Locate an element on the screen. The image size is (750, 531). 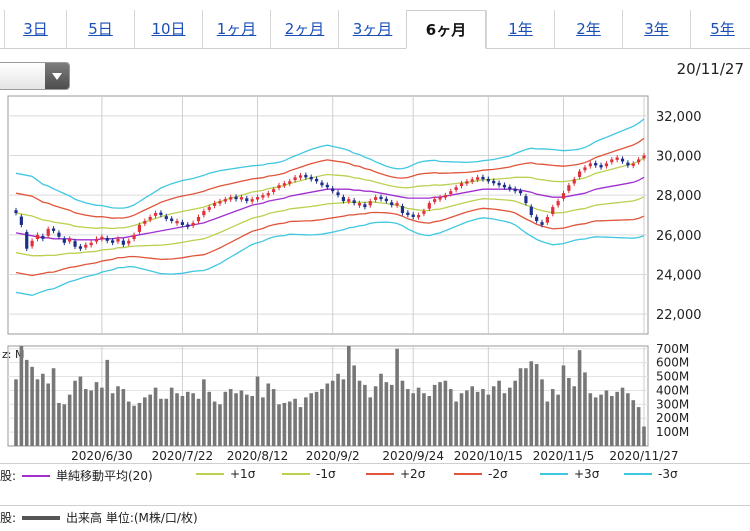
volume-legend: 股: 出来高 単位:(M株/口/枚) is located at coordinates (375, 516).